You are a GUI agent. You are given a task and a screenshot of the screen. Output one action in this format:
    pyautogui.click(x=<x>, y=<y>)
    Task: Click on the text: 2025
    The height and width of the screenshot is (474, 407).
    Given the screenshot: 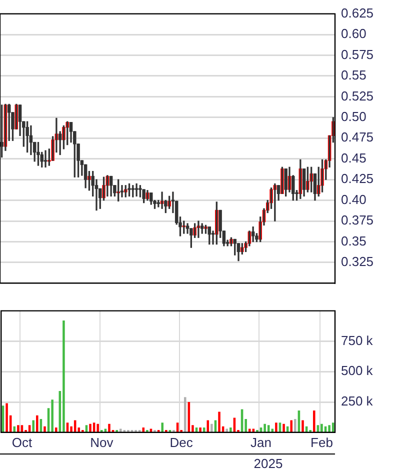 What is the action you would take?
    pyautogui.click(x=268, y=464)
    